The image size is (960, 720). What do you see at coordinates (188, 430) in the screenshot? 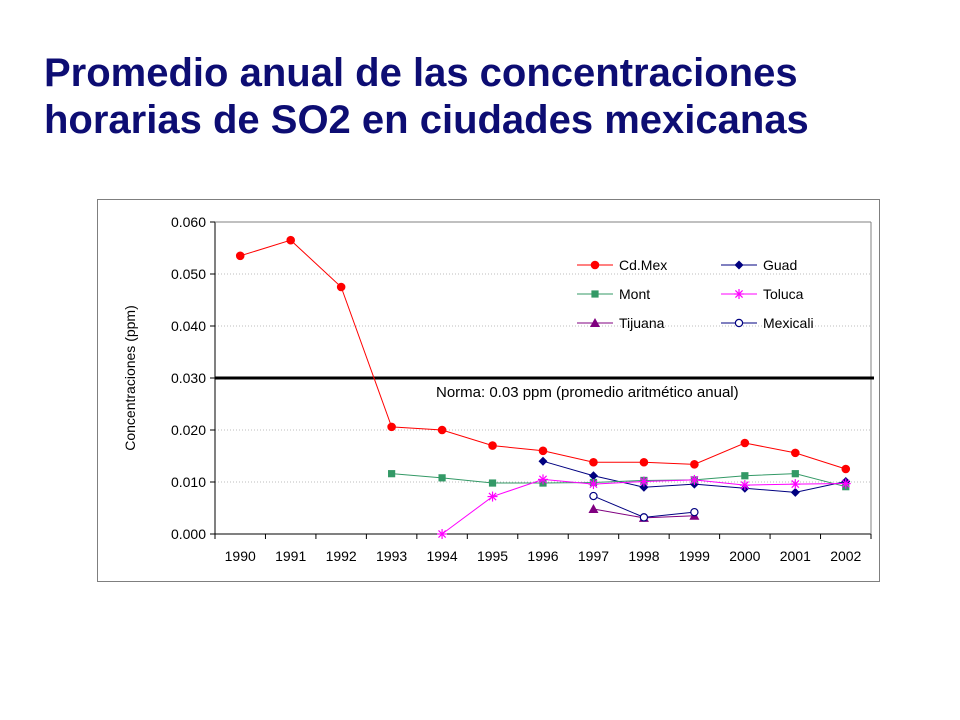
I see `y-tick-label: 0.020` at bounding box center [188, 430].